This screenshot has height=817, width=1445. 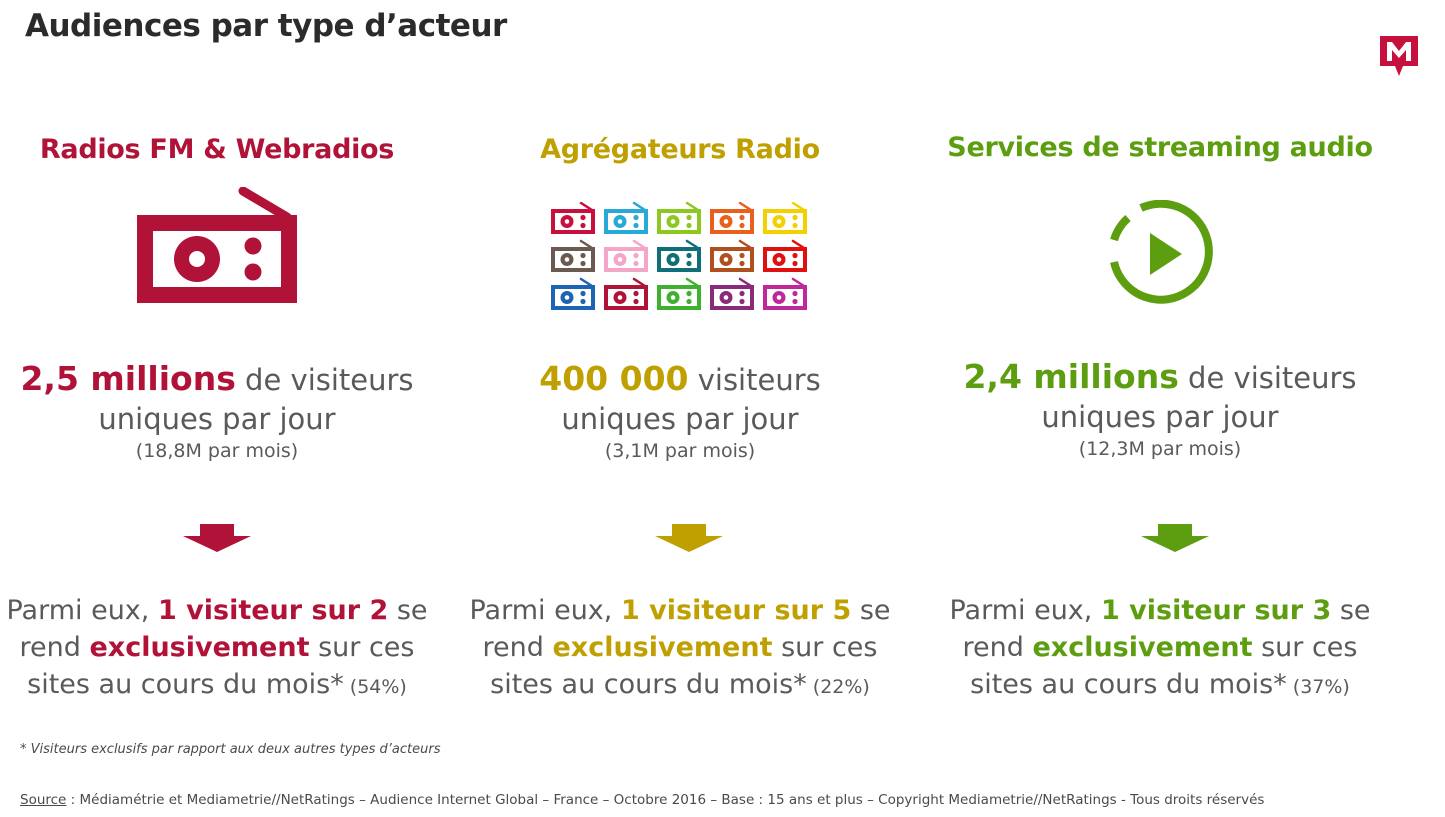 What do you see at coordinates (128, 378) in the screenshot?
I see `daily-visitors-value: 2,5 millions` at bounding box center [128, 378].